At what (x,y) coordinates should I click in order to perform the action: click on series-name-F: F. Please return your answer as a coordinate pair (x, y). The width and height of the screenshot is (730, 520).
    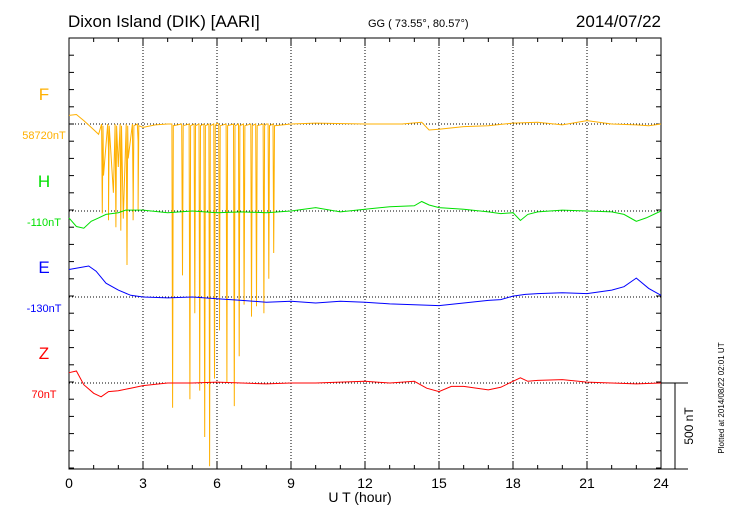
    Looking at the image, I should click on (44, 94).